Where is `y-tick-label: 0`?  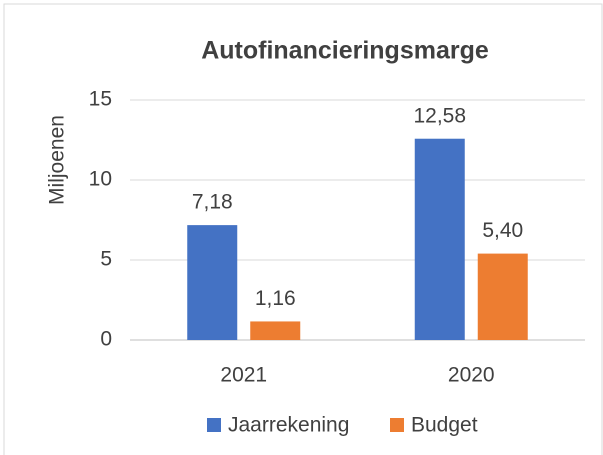 y-tick-label: 0 is located at coordinates (106, 339).